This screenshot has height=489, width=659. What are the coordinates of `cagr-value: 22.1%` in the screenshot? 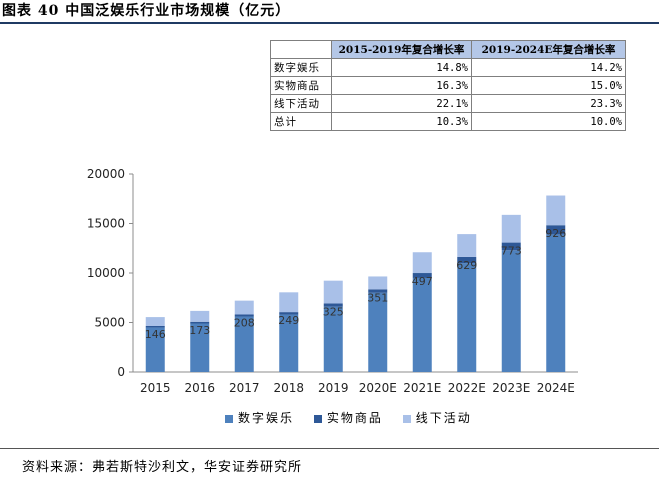 It's located at (401, 103).